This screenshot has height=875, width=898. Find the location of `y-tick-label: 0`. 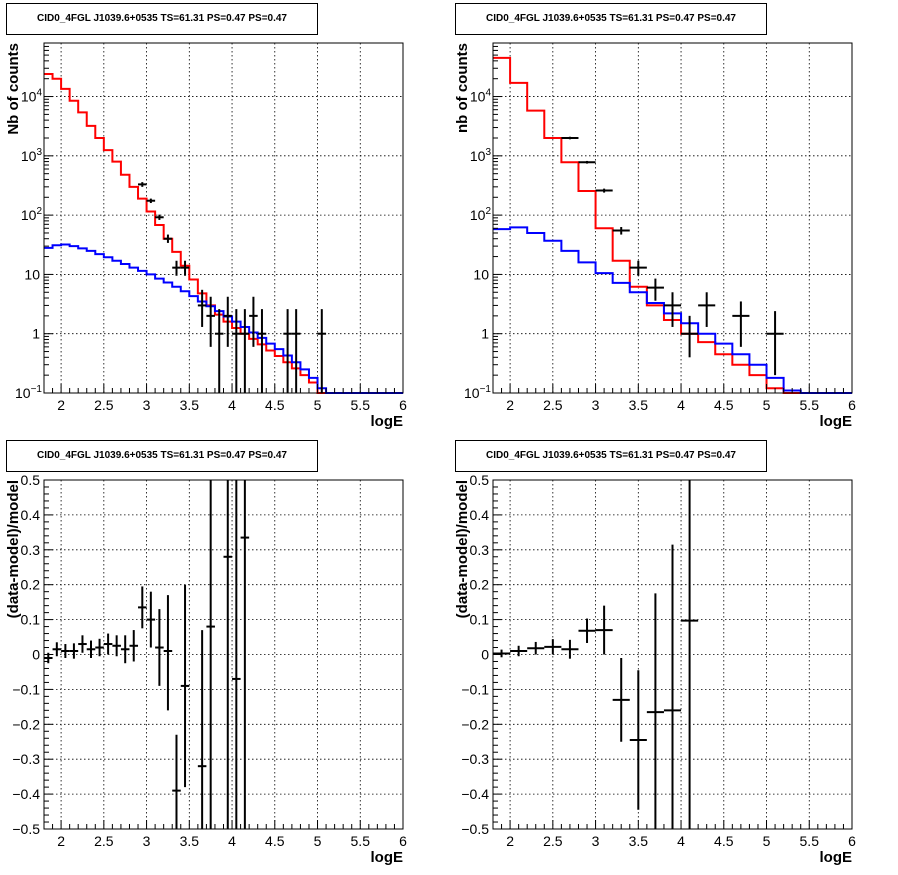

y-tick-label: 0 is located at coordinates (36, 655).